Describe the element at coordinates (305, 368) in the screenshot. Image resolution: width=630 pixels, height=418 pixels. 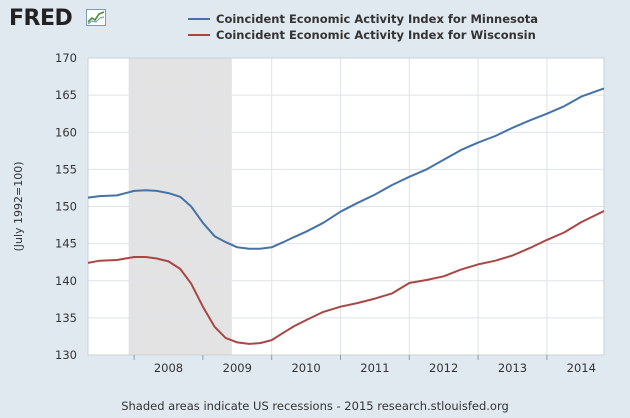
I see `x-tick-label-2010: 2010` at that location.